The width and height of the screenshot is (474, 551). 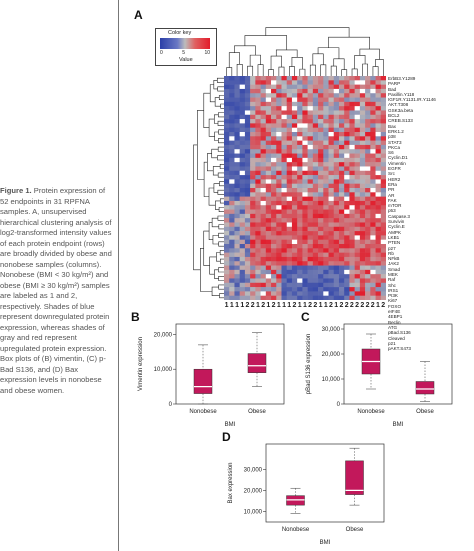 I want to click on heatmap-row-label: PI3K, so click(x=393, y=296).